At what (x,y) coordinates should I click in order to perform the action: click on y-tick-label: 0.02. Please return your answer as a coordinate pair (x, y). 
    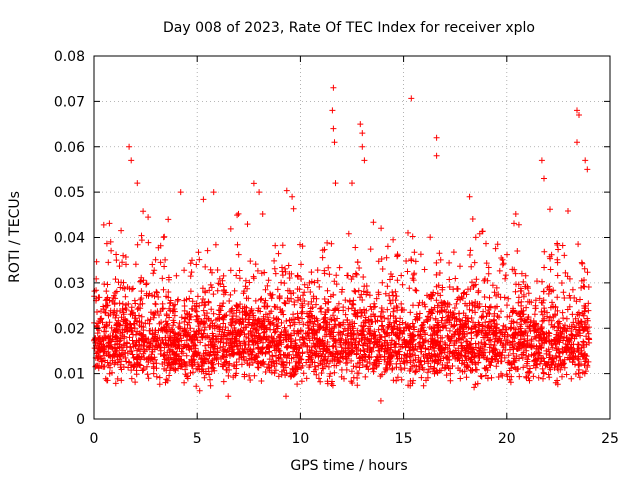
    Looking at the image, I should click on (69, 329).